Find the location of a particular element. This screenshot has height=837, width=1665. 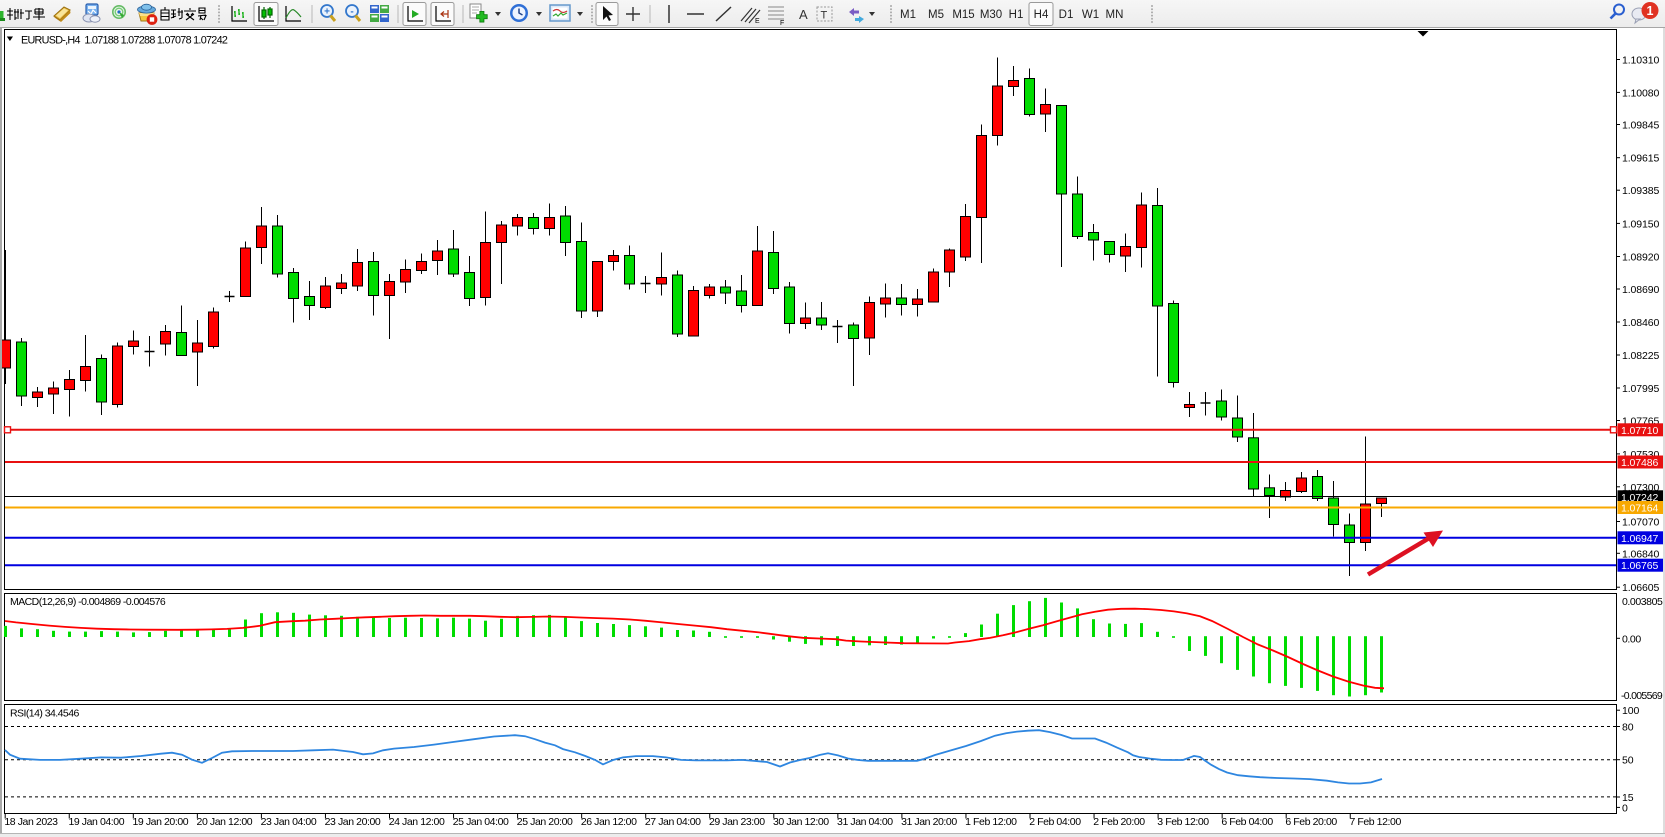

svg-text: A is located at coordinates (803, 14).